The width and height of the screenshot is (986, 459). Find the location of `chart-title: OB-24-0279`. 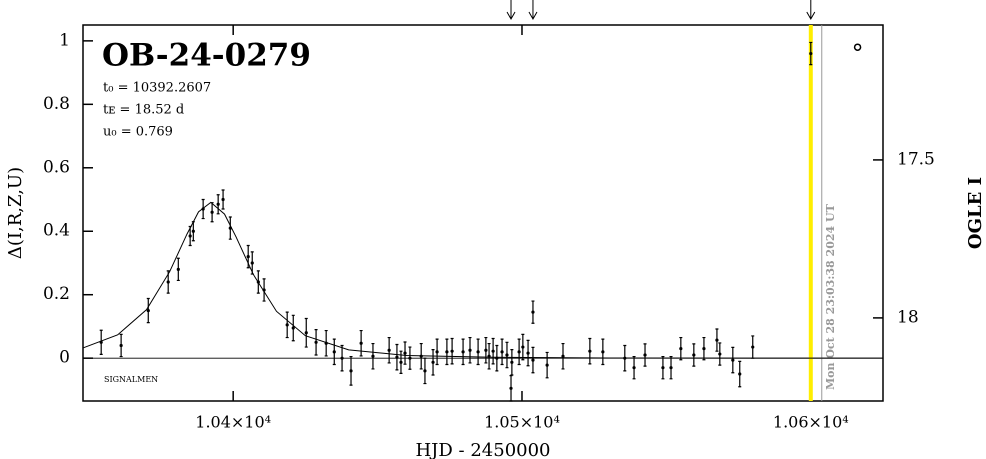

chart-title: OB-24-0279 is located at coordinates (206, 56).